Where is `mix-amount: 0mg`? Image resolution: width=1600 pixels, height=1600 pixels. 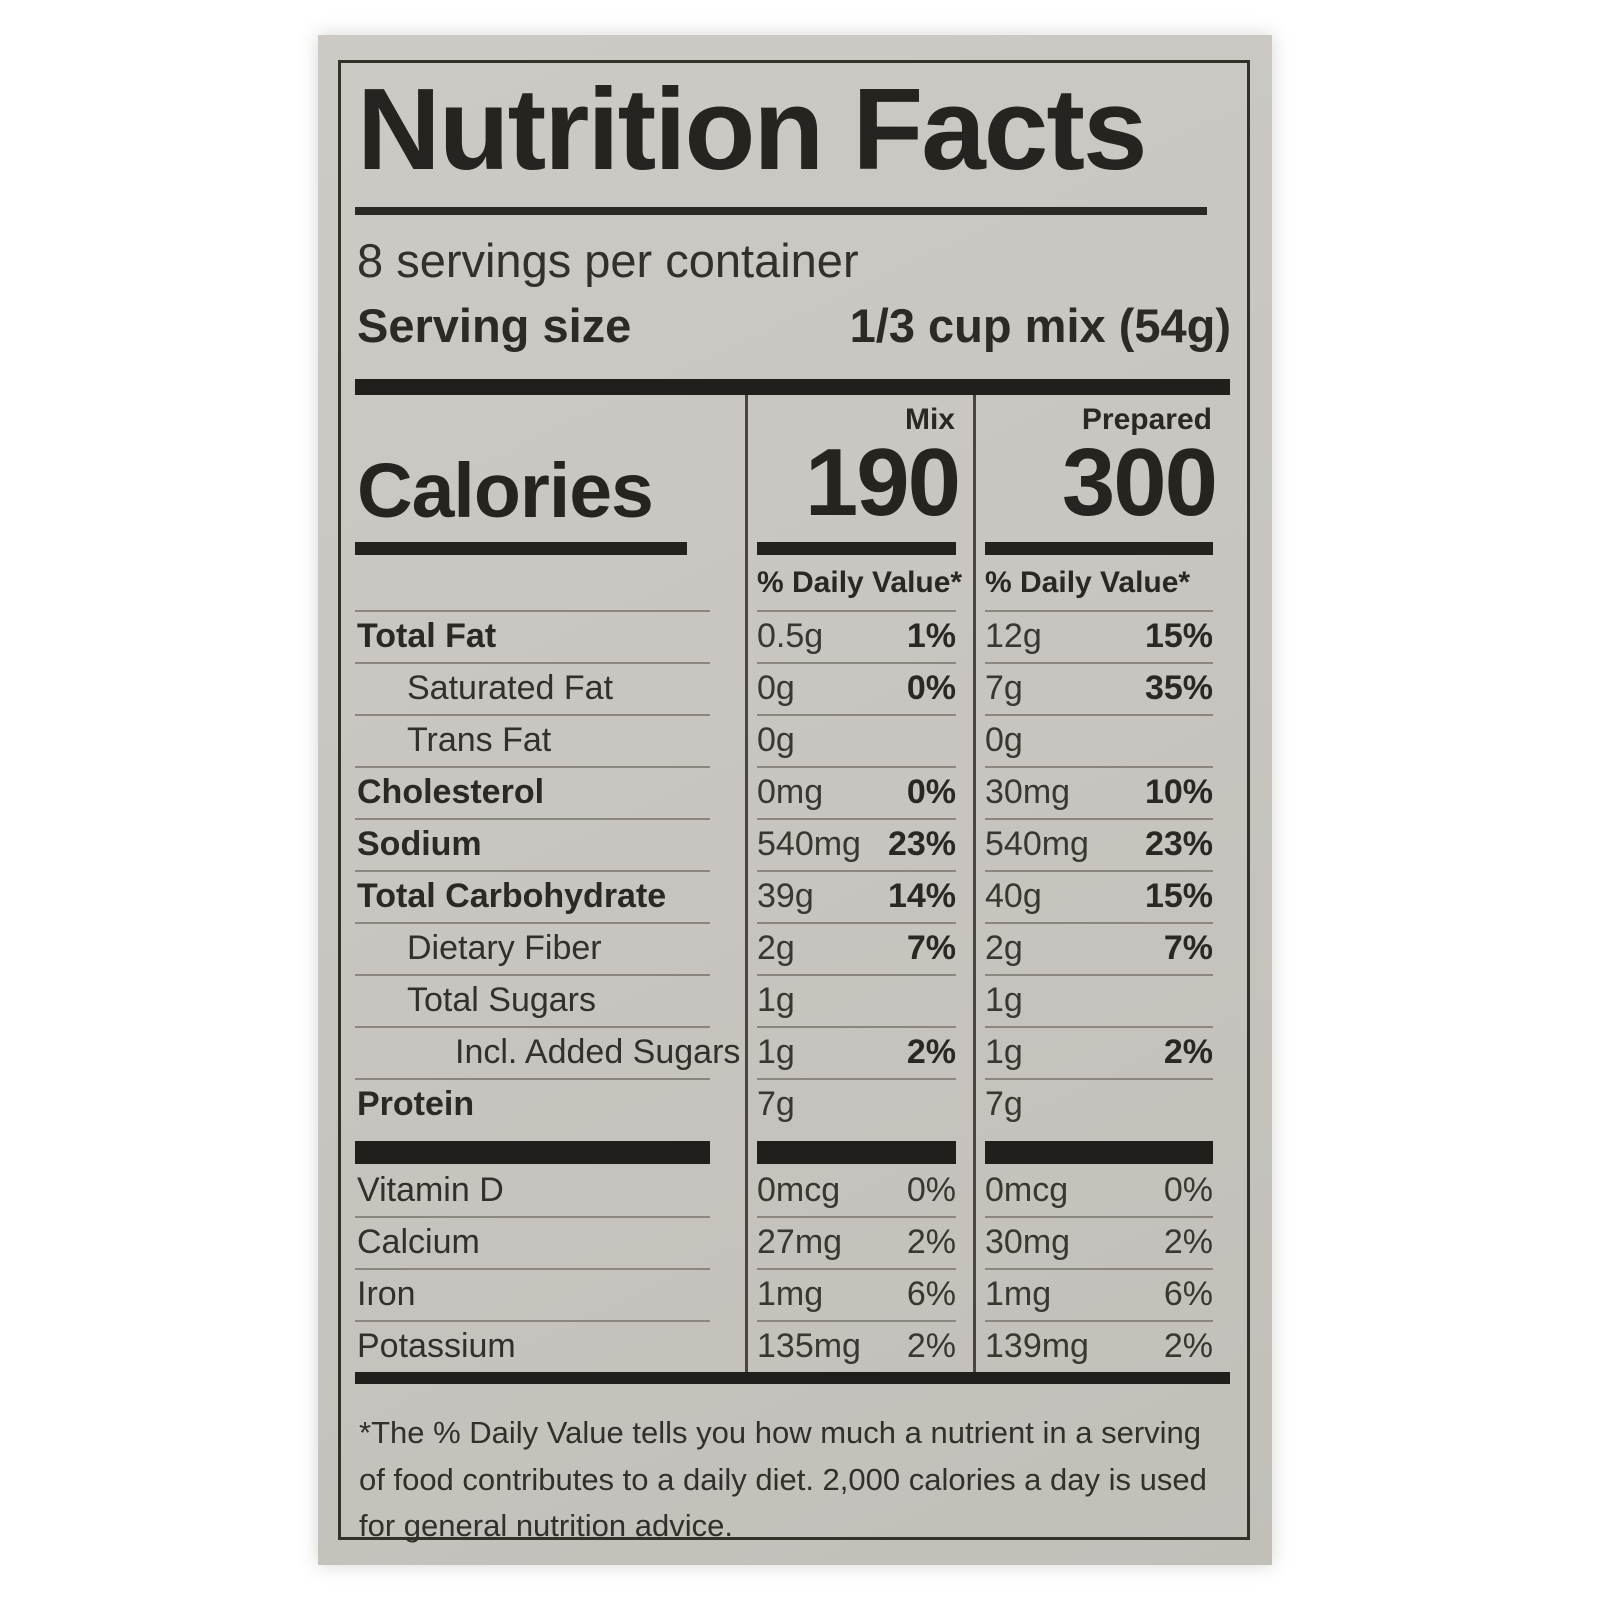 mix-amount: 0mg is located at coordinates (790, 791).